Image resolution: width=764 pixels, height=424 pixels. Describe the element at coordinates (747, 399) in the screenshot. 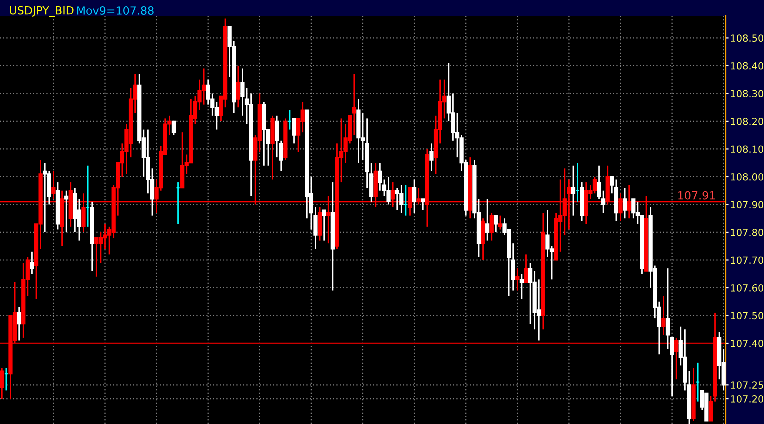

I see `y-tick-label: 107.20` at that location.